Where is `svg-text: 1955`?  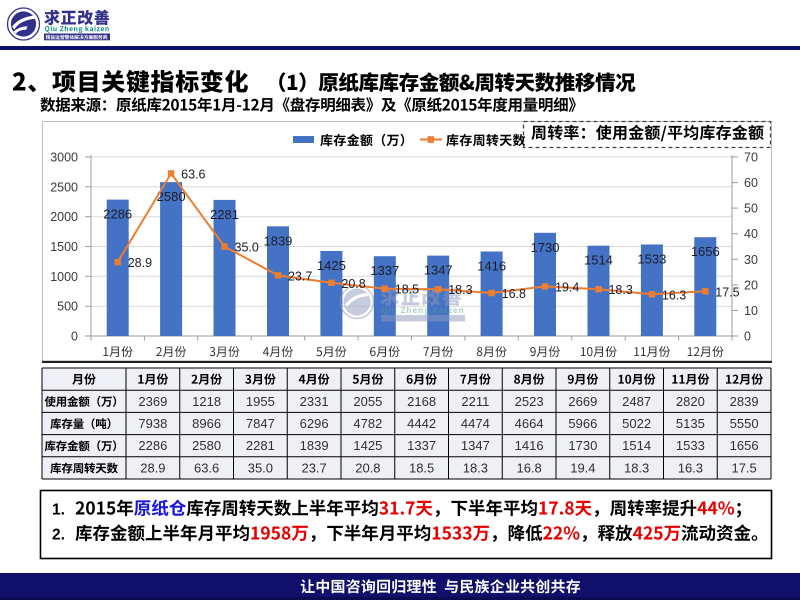
svg-text: 1955 is located at coordinates (260, 401).